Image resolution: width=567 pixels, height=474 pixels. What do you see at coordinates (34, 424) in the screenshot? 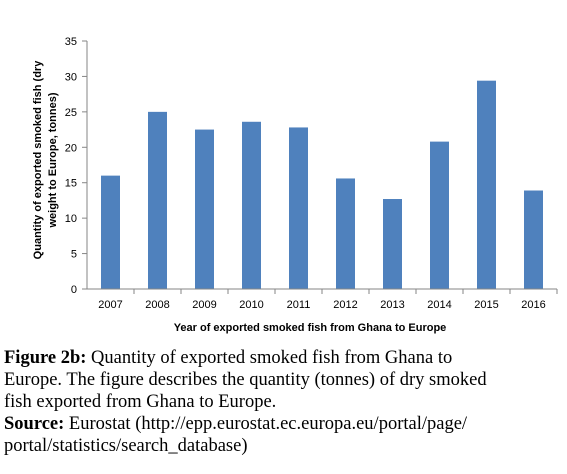
I see `source-label: Source:` at bounding box center [34, 424].